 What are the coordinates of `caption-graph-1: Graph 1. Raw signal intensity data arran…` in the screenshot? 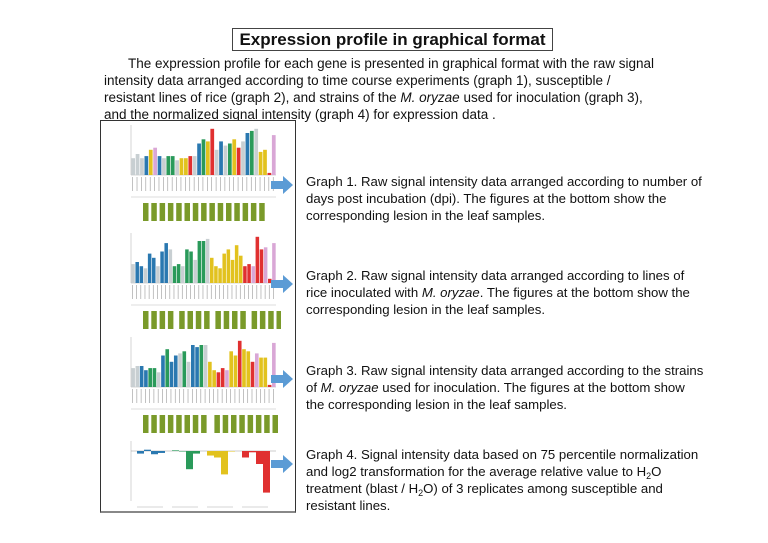 It's located at (504, 198).